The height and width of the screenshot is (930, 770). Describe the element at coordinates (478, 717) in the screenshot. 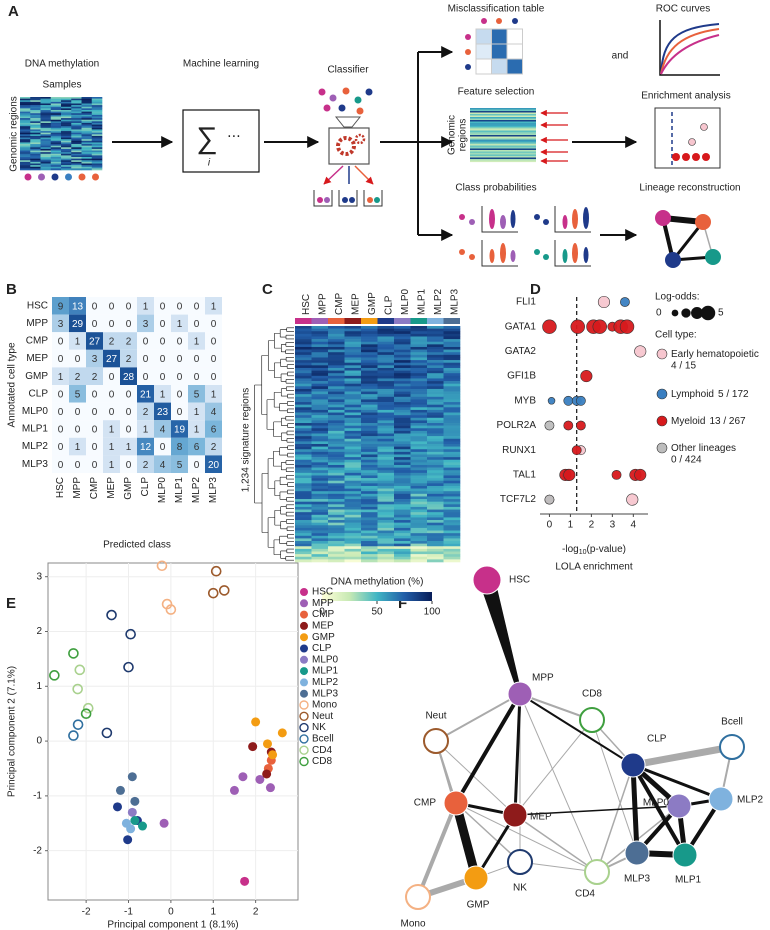

I see `network-edge` at that location.